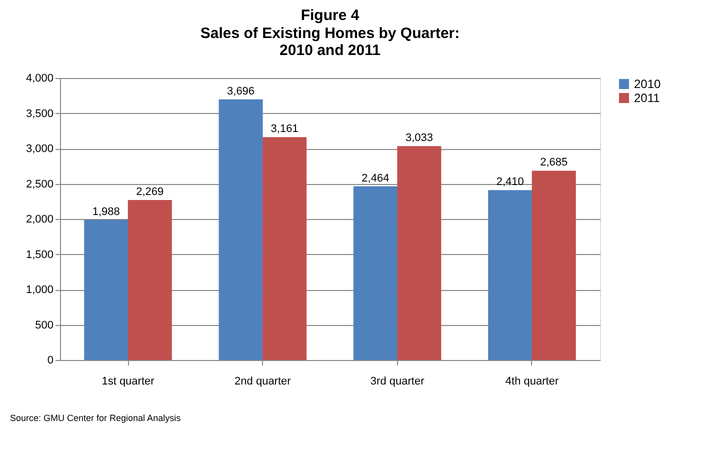  What do you see at coordinates (40, 290) in the screenshot?
I see `y-tick-label: 1,000` at bounding box center [40, 290].